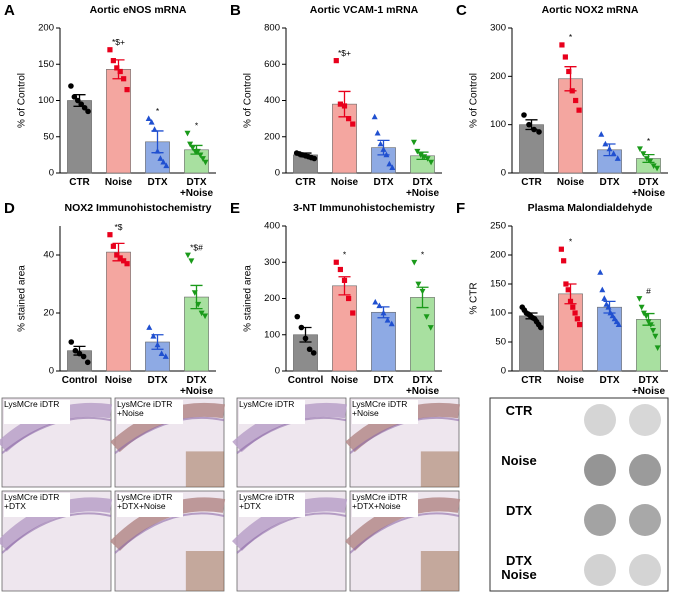 This screenshot has height=593, width=676. What do you see at coordinates (46, 28) in the screenshot?
I see `y-tick-label: 200` at bounding box center [46, 28].